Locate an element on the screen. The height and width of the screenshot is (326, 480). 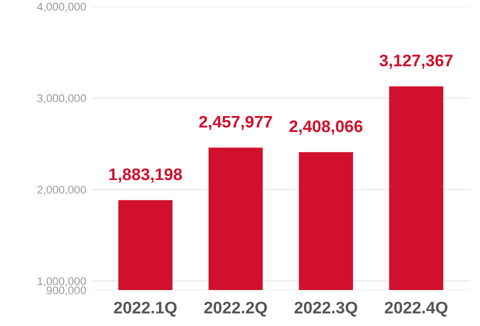
data-label: 1,883,198 is located at coordinates (145, 175).